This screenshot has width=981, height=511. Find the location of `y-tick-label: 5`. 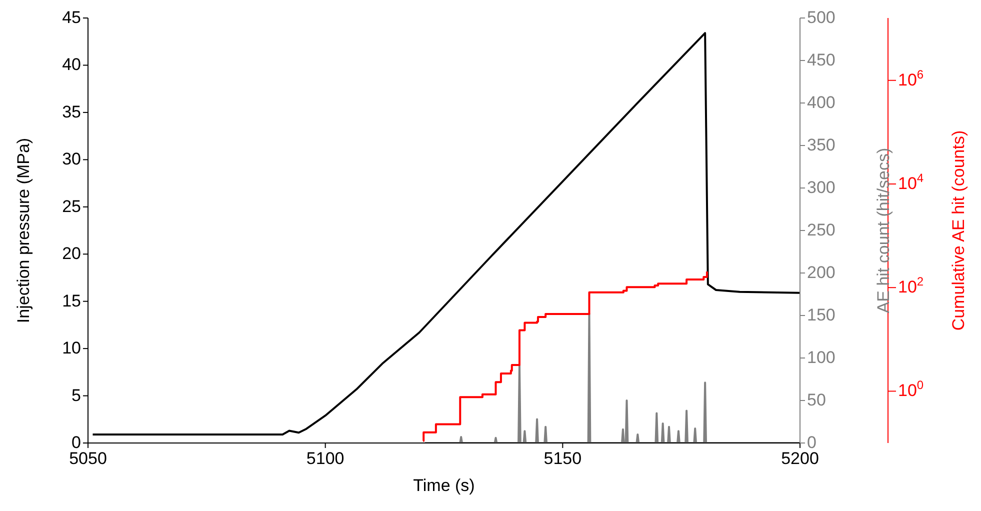

y-tick-label: 5 is located at coordinates (76, 395).